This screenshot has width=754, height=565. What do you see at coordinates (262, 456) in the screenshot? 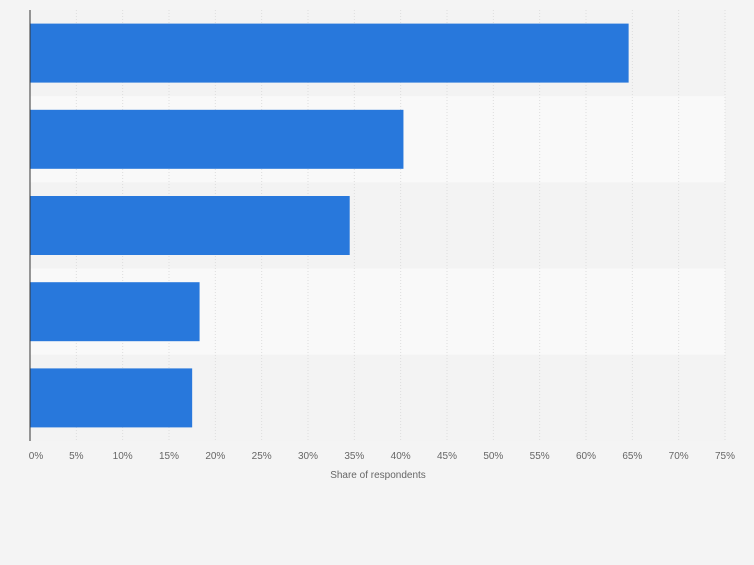
I see `x-tick-label: 25%` at bounding box center [262, 456].